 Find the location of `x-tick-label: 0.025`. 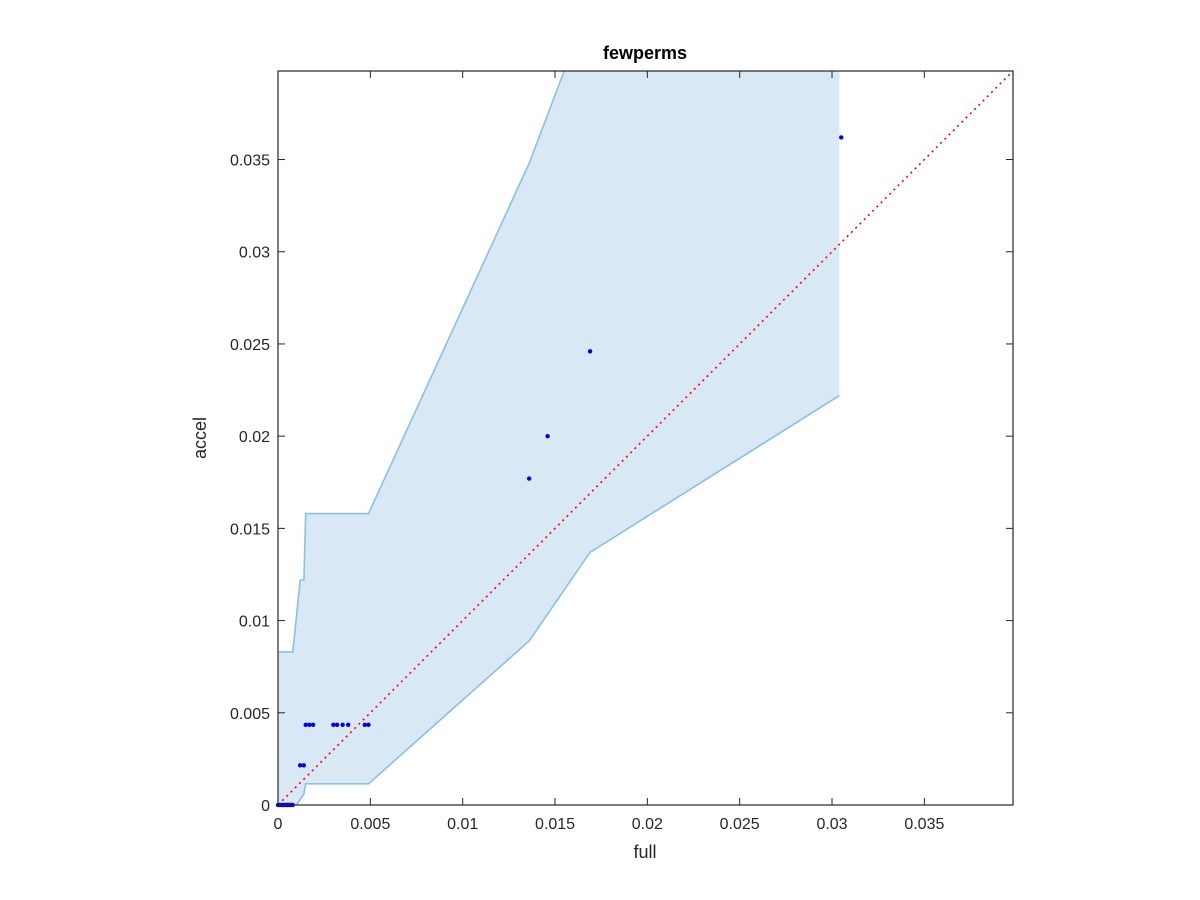

x-tick-label: 0.025 is located at coordinates (740, 824).